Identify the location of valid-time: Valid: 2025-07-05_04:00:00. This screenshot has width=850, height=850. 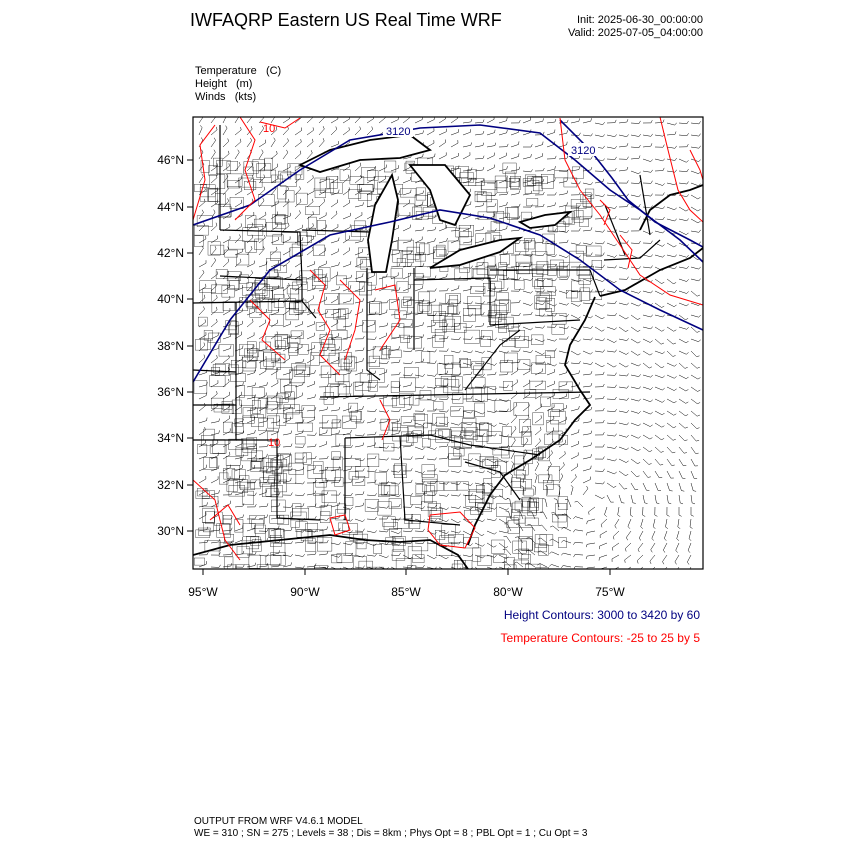
(635, 33).